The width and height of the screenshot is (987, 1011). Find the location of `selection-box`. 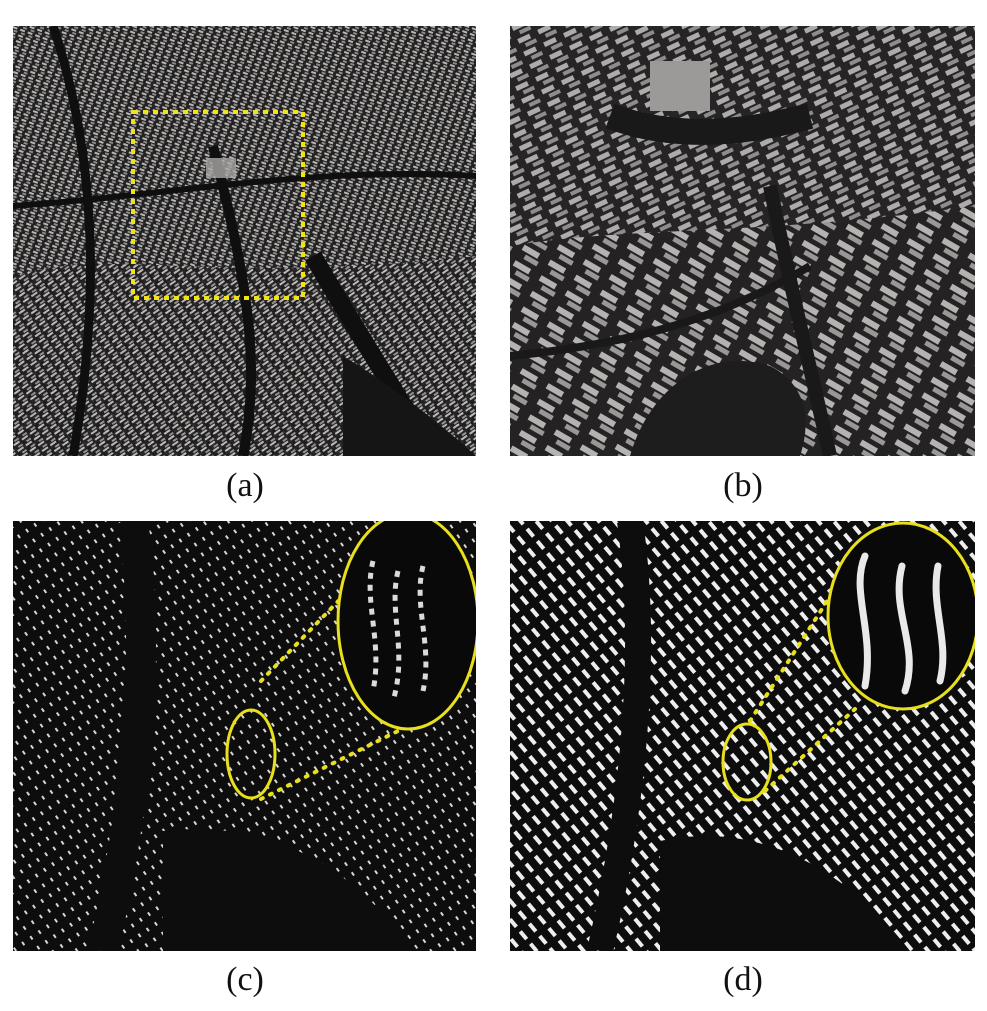

selection-box is located at coordinates (218, 205).